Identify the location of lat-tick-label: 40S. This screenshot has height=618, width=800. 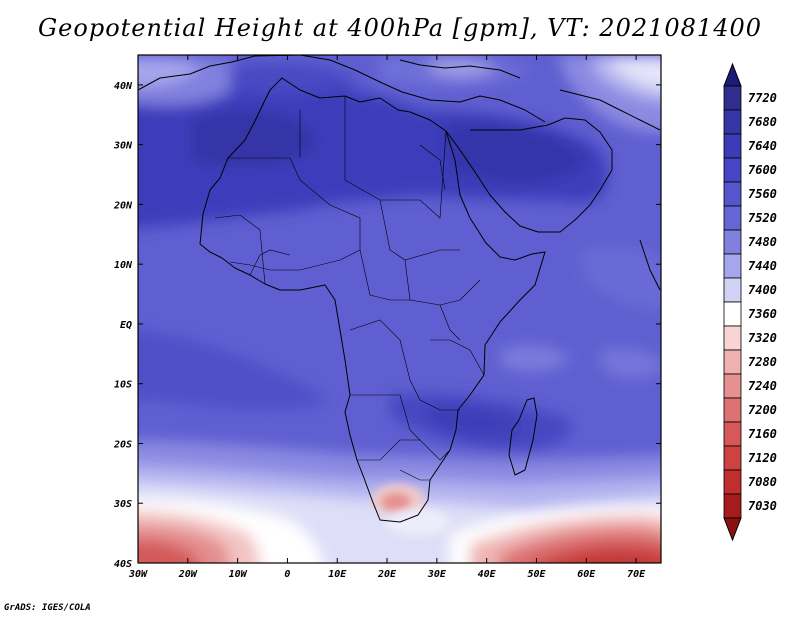
(123, 564).